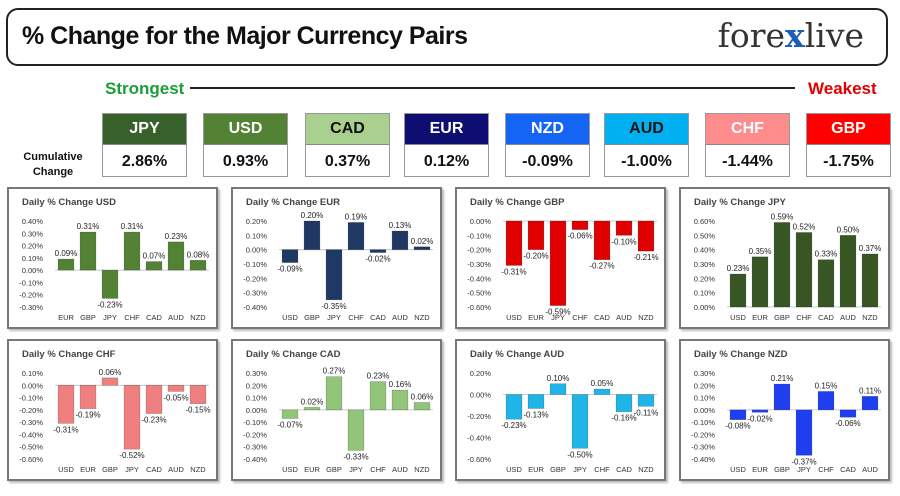 This screenshot has height=496, width=900. Describe the element at coordinates (579, 454) in the screenshot. I see `data-label: -0.50%` at that location.